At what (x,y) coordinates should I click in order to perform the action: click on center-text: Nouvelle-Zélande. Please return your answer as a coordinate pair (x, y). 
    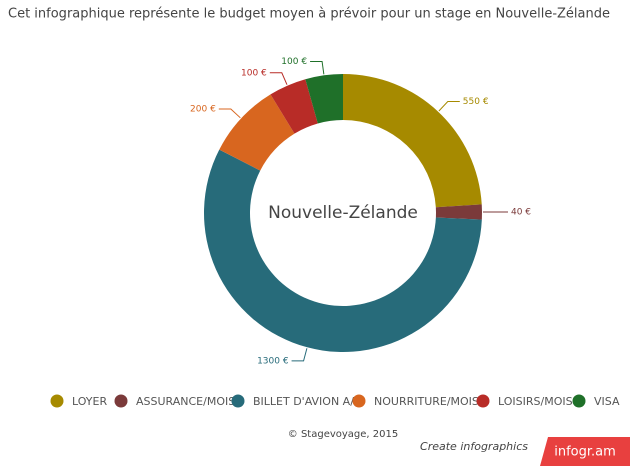
    Looking at the image, I should click on (343, 213).